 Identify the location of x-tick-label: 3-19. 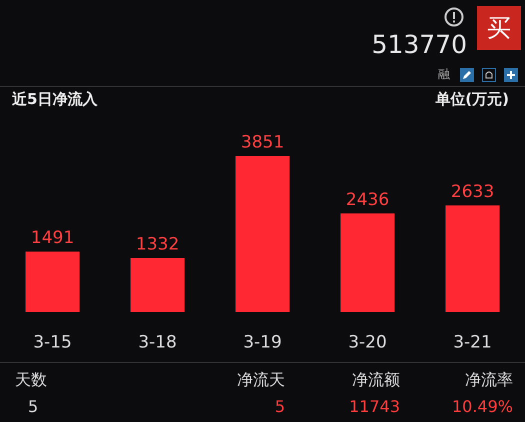
(262, 342).